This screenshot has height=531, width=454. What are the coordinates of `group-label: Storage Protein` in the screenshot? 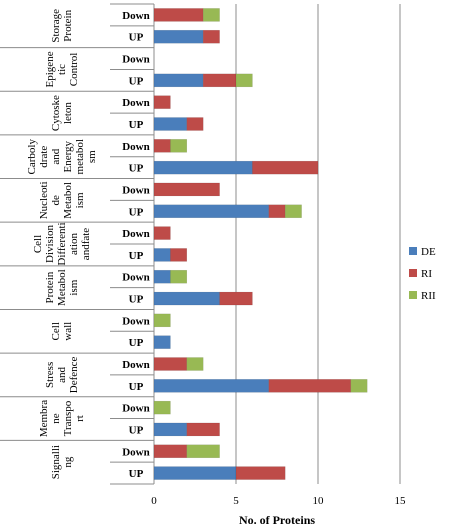 It's located at (62, 26).